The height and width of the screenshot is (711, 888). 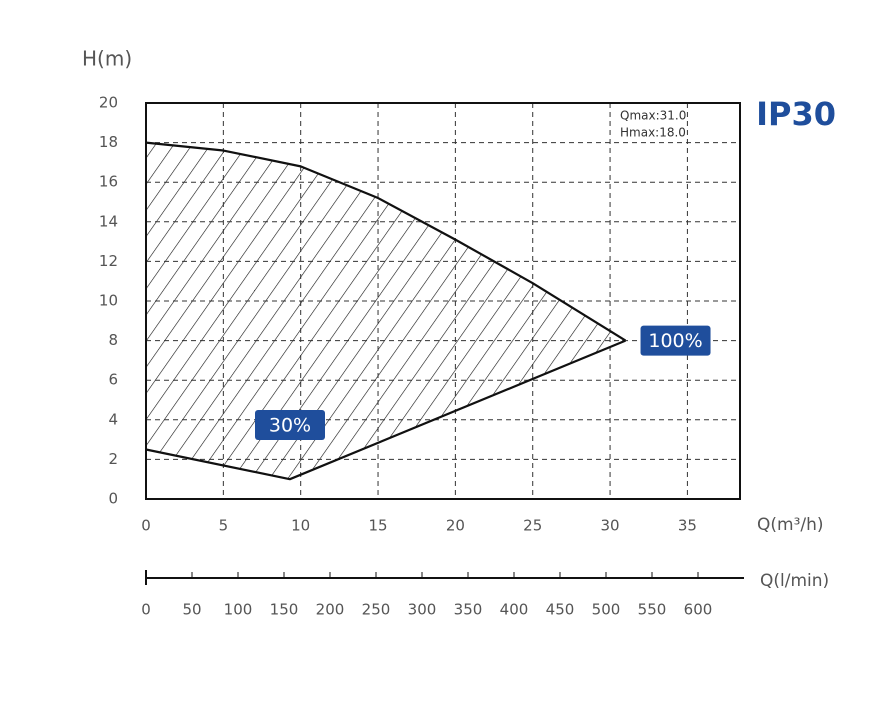 I want to click on x2-tick-label: 100, so click(x=238, y=610).